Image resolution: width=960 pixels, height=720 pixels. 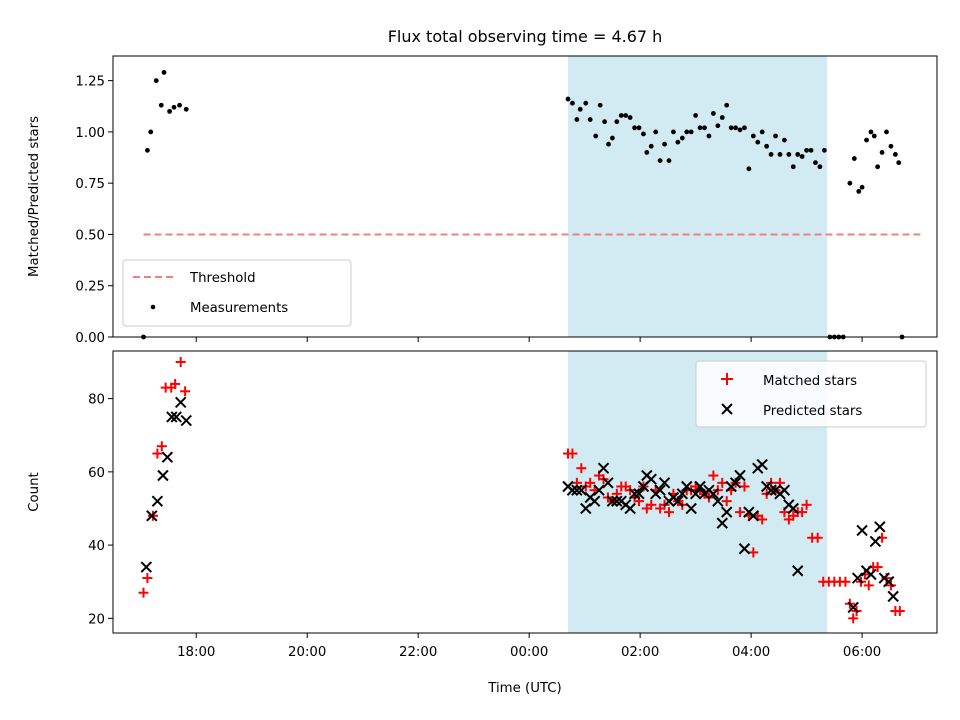 What do you see at coordinates (698, 196) in the screenshot?
I see `top-panel-shaded-interval` at bounding box center [698, 196].